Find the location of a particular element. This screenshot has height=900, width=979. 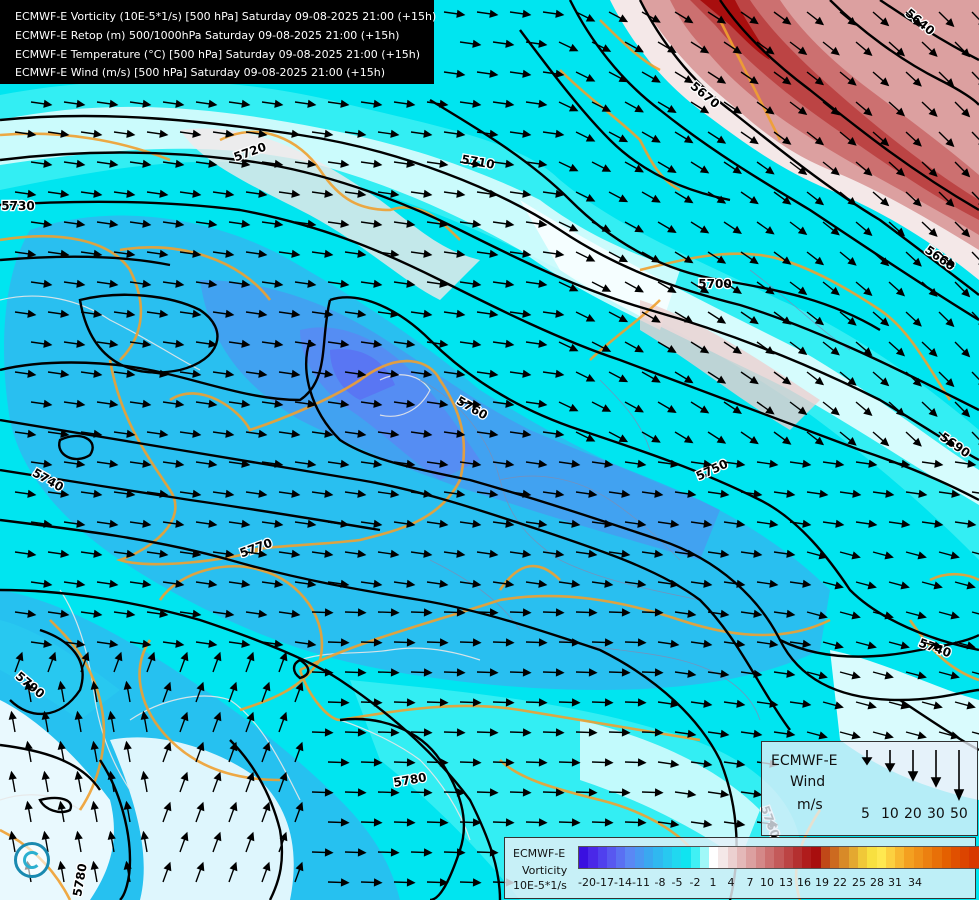

vorticity-tick-label: 1 is located at coordinates (713, 882).